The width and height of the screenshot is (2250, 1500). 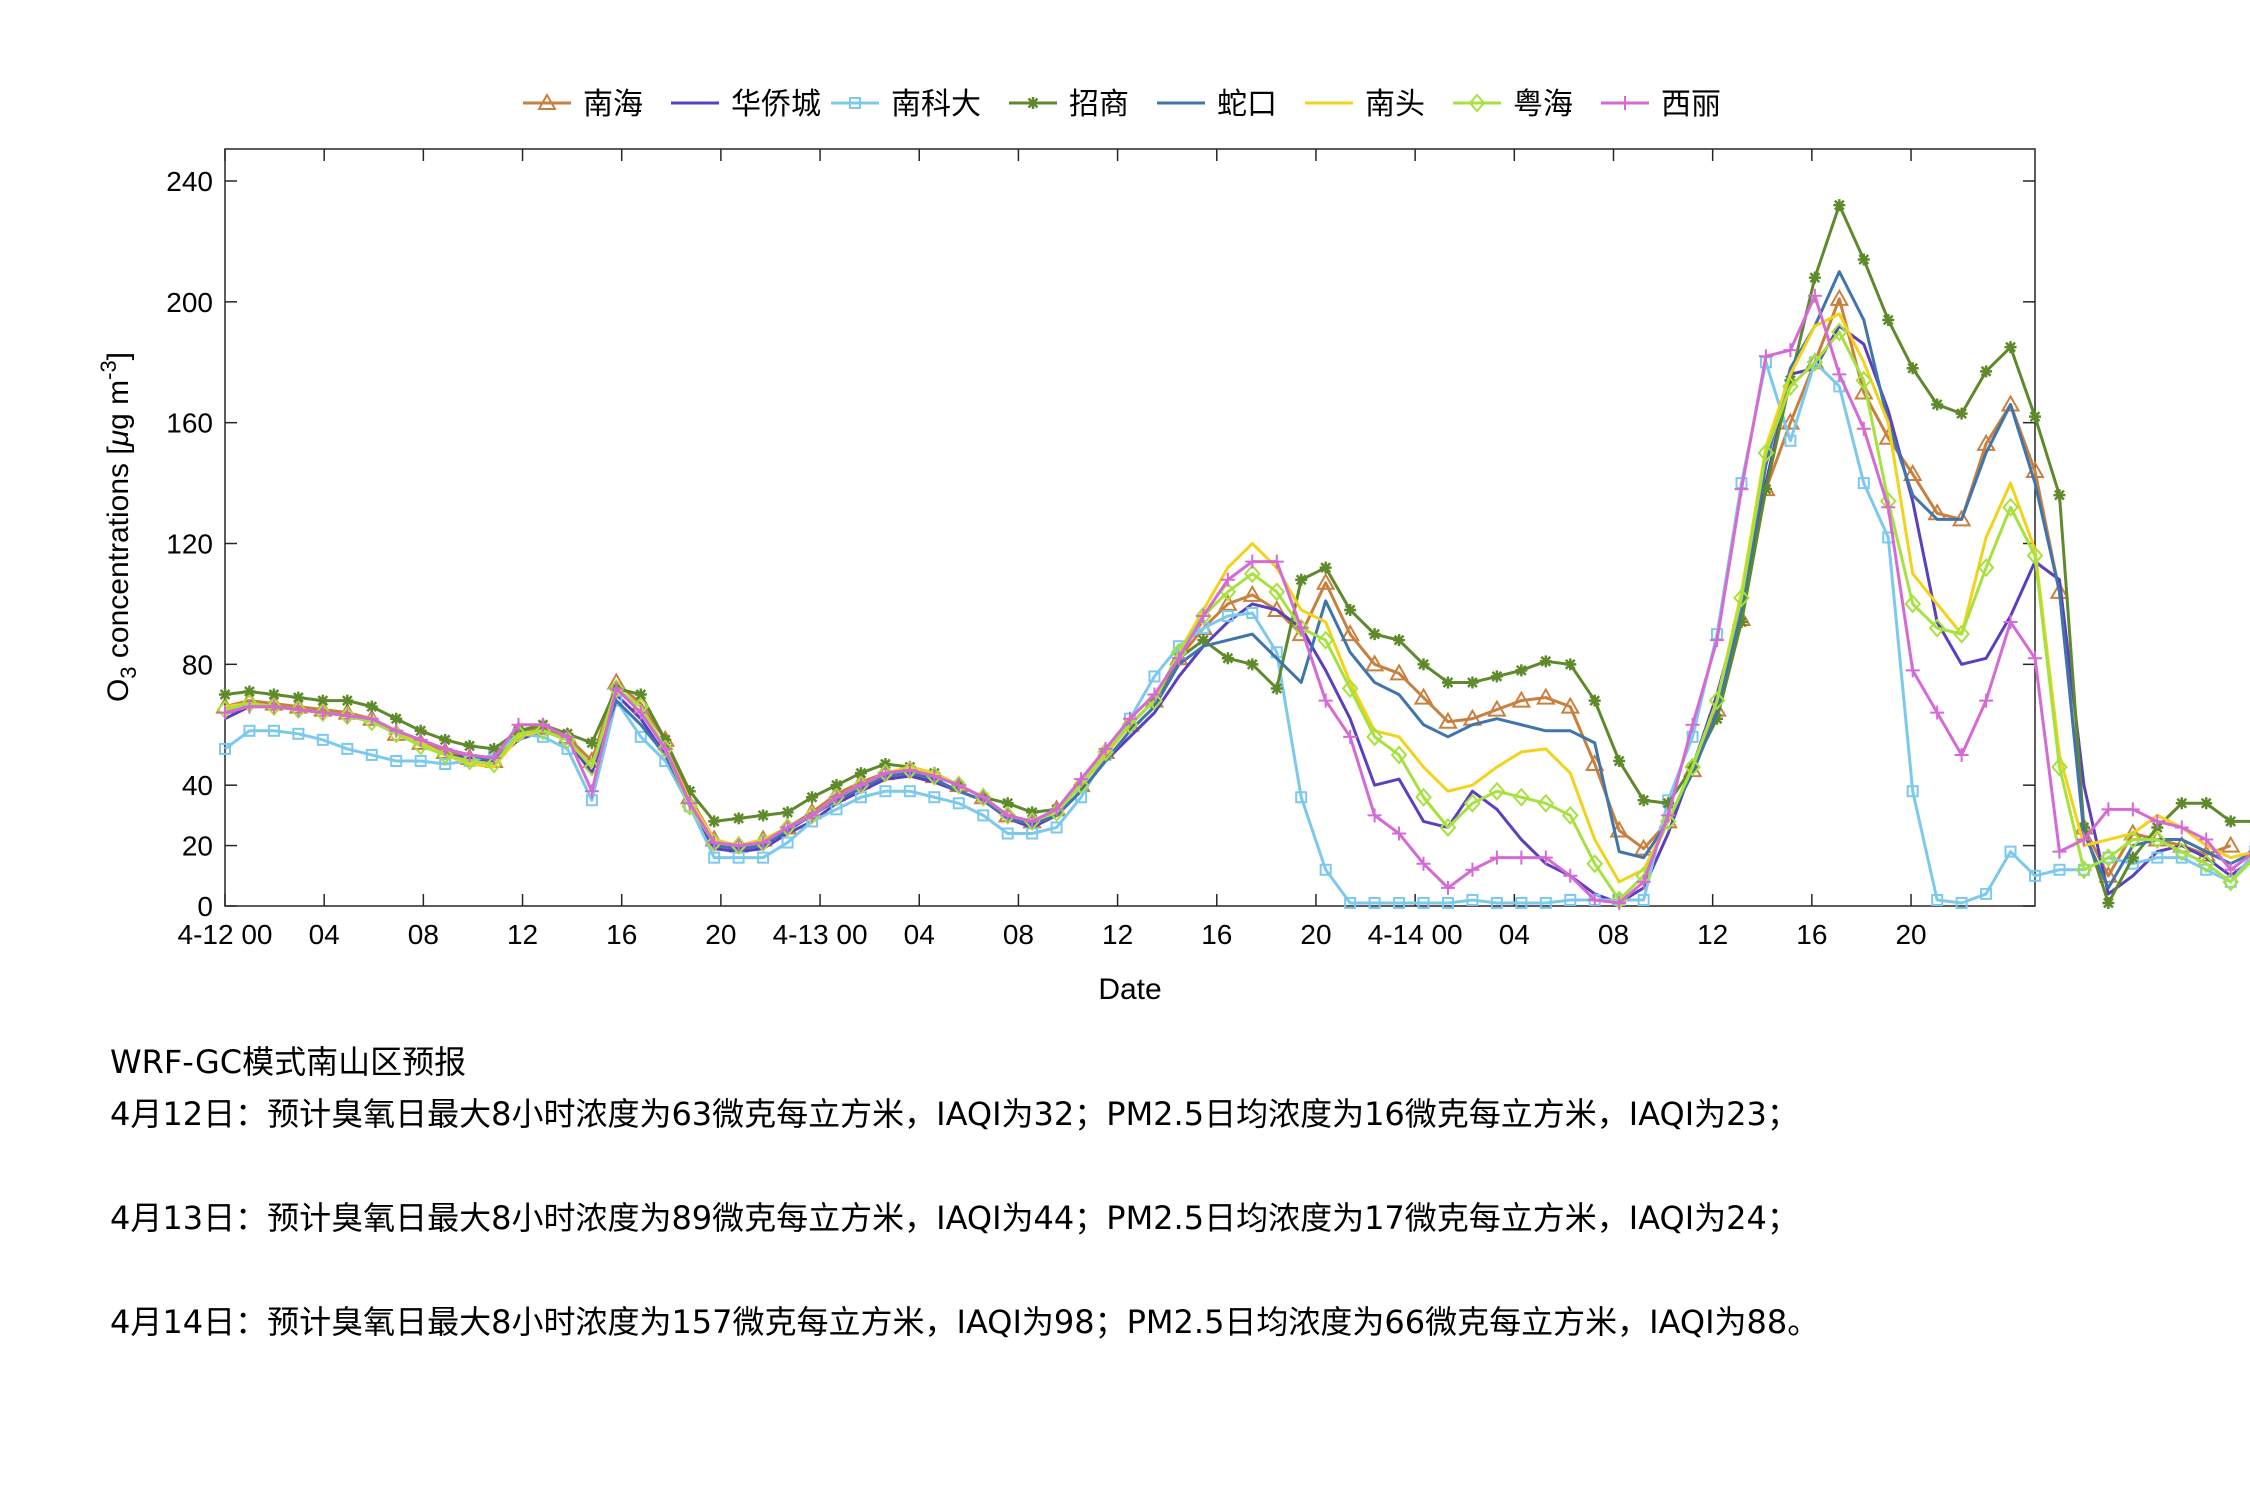 What do you see at coordinates (936, 104) in the screenshot?
I see `legend-label: 南科大` at bounding box center [936, 104].